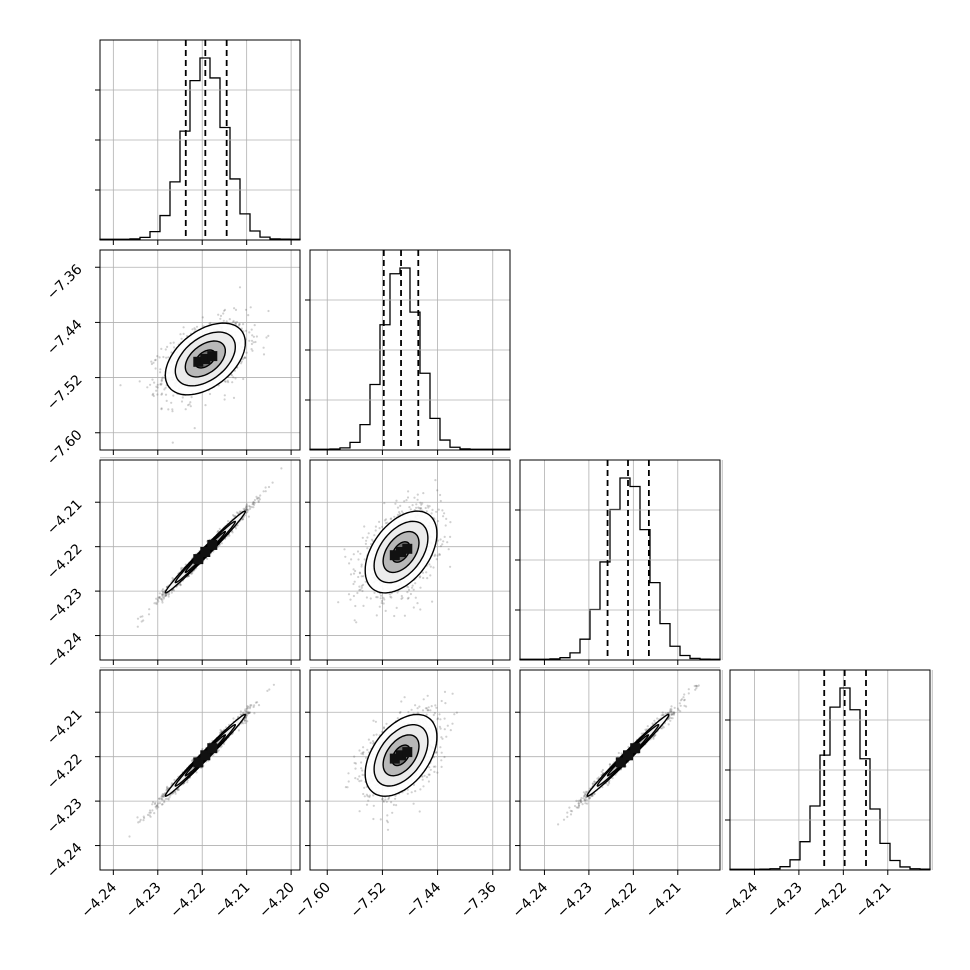 This screenshot has width=970, height=970. I want to click on histogram-step, so click(200, 148).